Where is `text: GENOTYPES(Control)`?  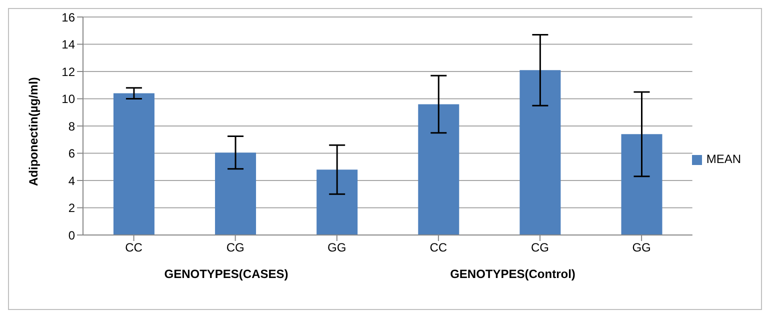 text: GENOTYPES(Control) is located at coordinates (512, 274).